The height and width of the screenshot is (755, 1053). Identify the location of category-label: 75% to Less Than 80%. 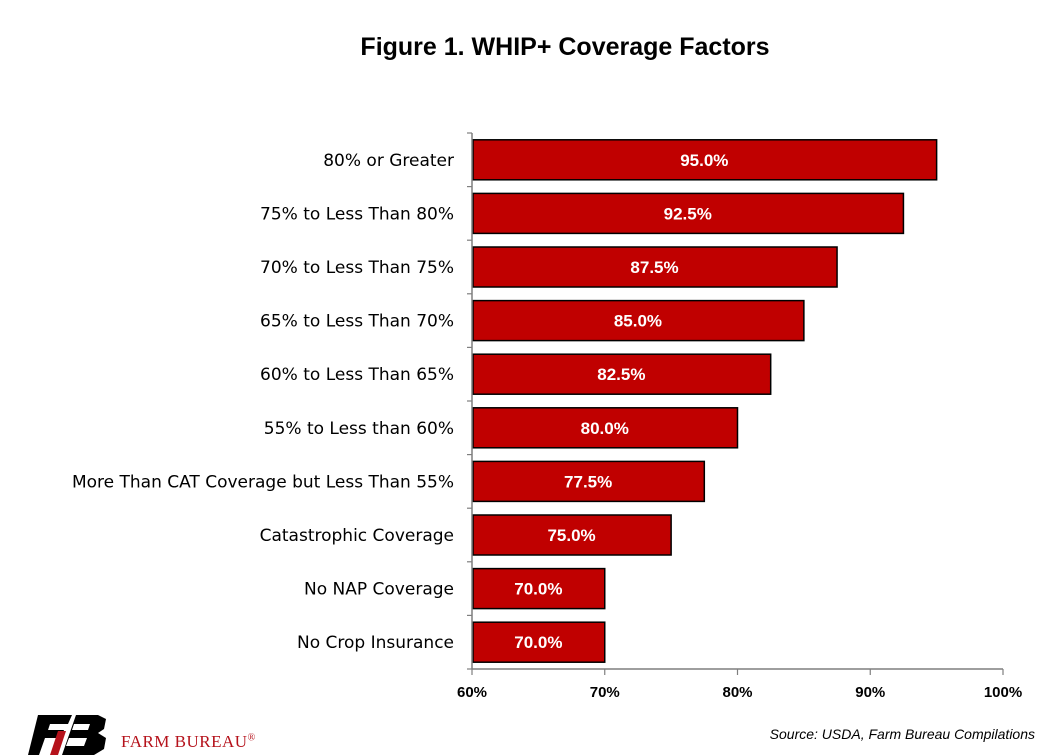
(357, 214).